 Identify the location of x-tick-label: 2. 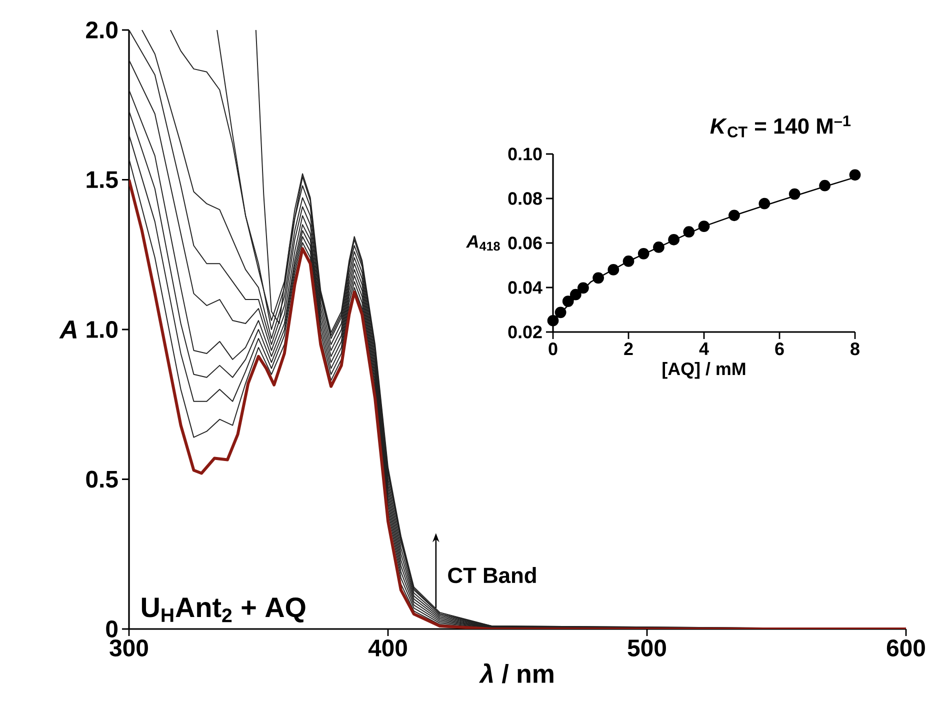
(628, 349).